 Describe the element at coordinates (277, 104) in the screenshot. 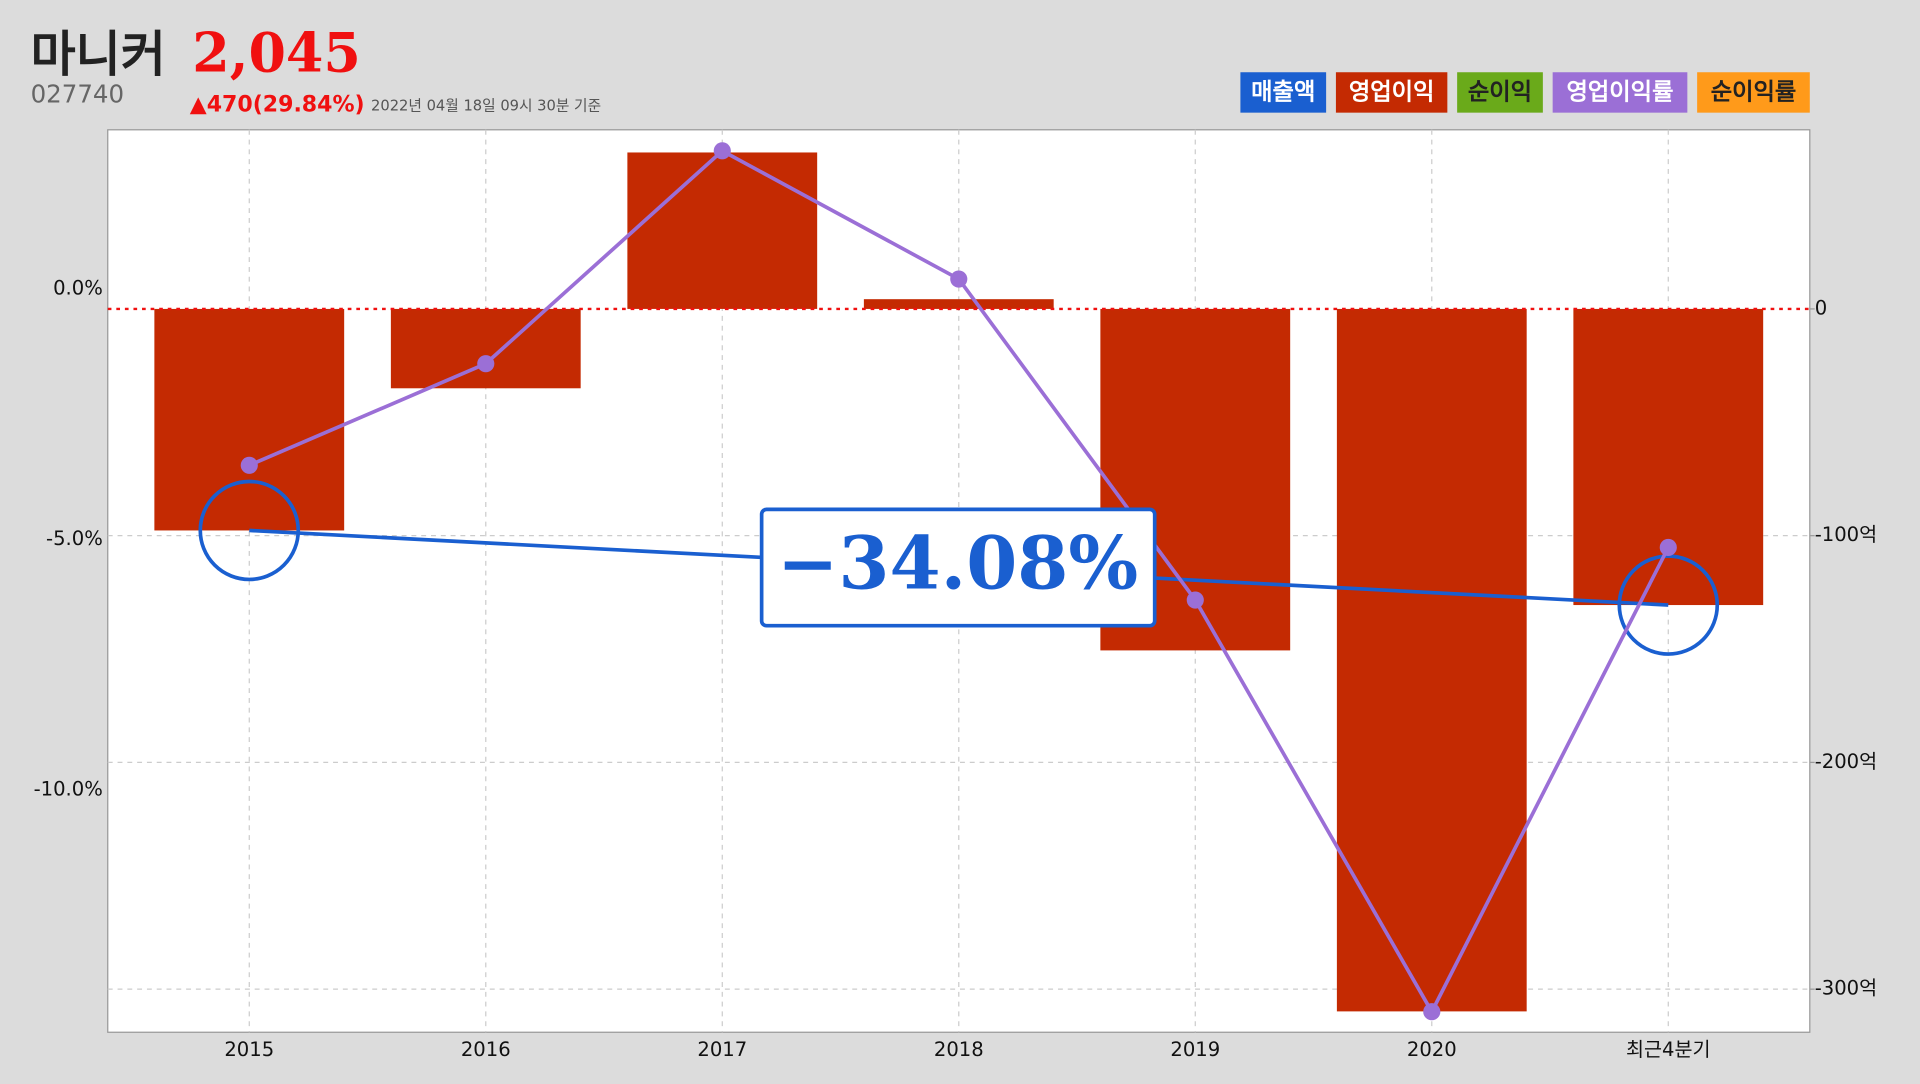

I see `price-change: ▲470(29.84%)` at that location.